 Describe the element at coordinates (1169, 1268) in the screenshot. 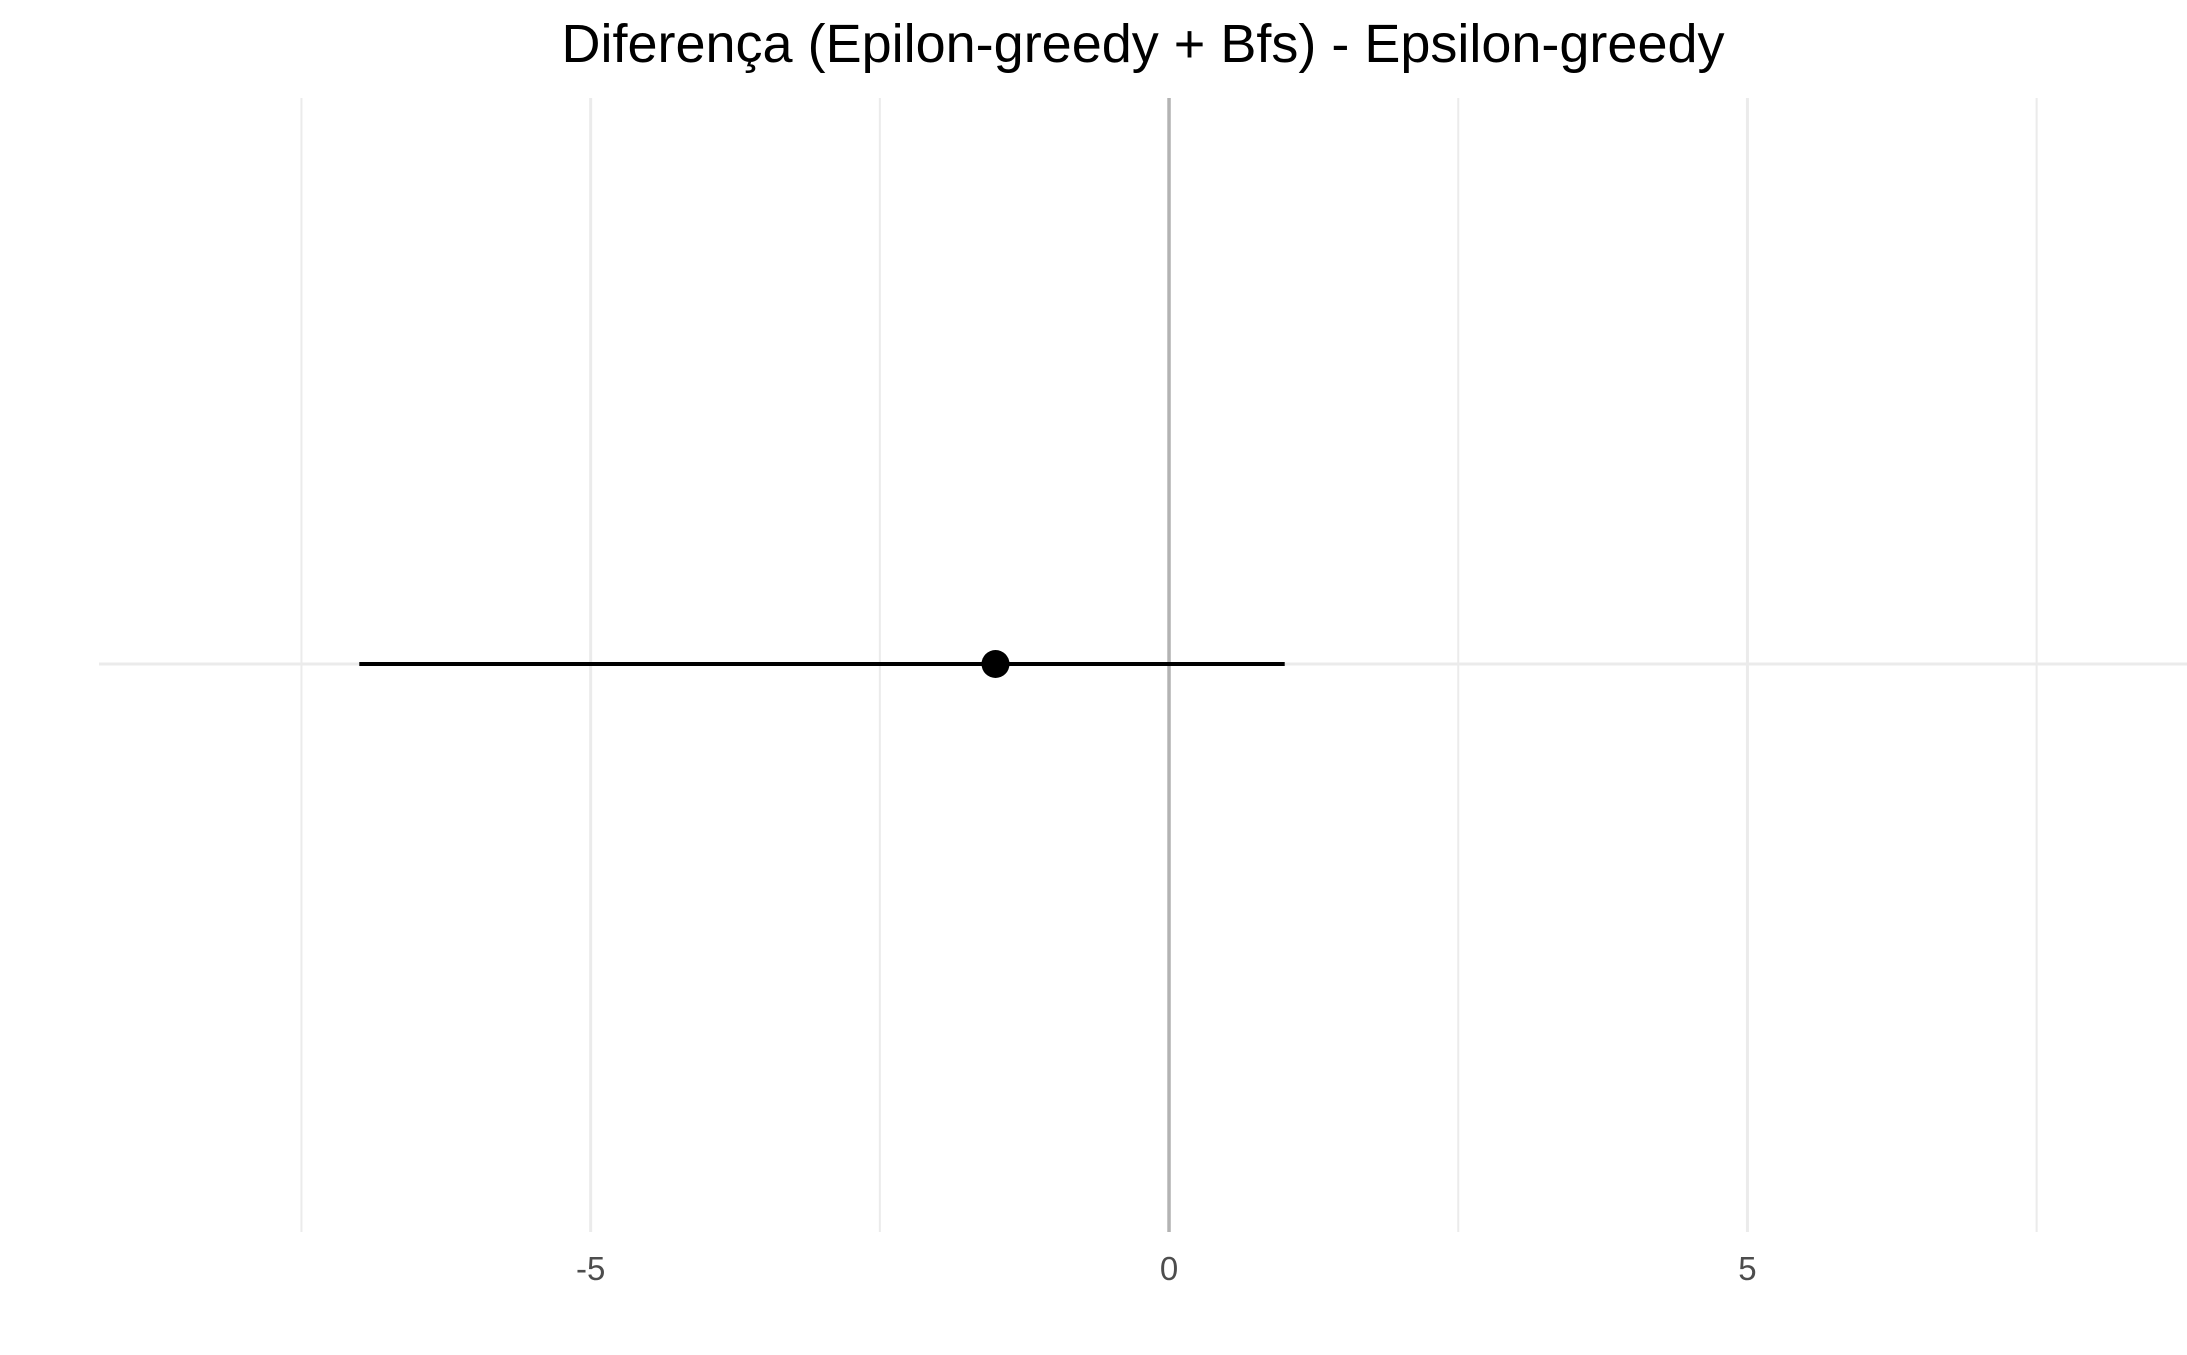

I see `x-tick-label: 0` at that location.